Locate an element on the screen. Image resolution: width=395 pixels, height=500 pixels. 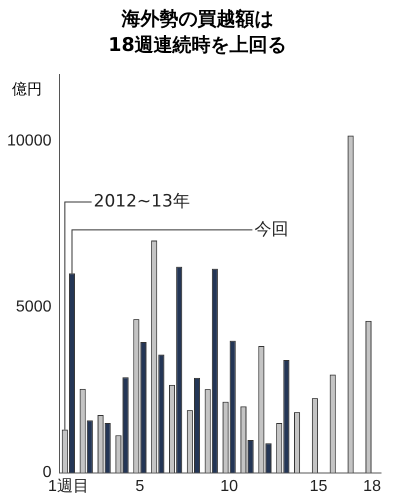
text: 今回 is located at coordinates (271, 229).